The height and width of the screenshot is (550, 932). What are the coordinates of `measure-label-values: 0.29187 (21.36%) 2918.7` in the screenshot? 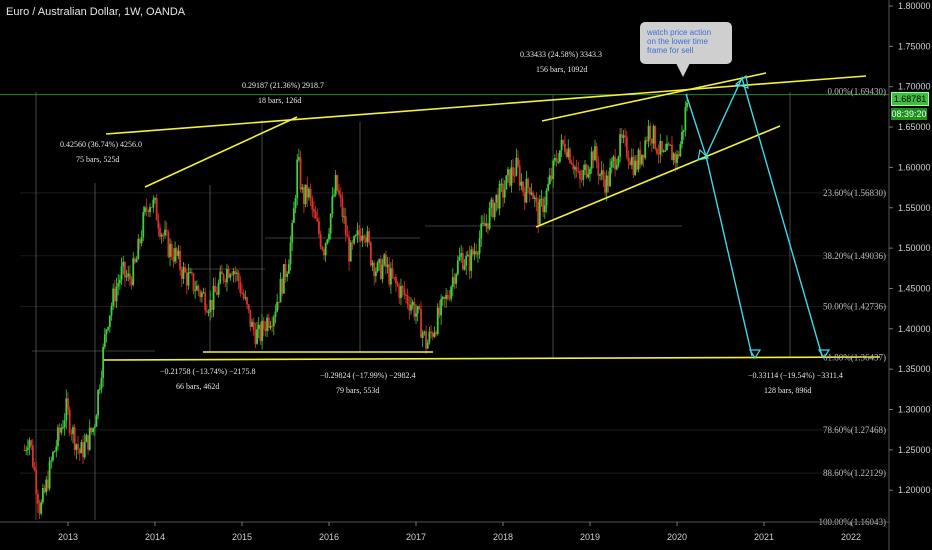 It's located at (283, 85).